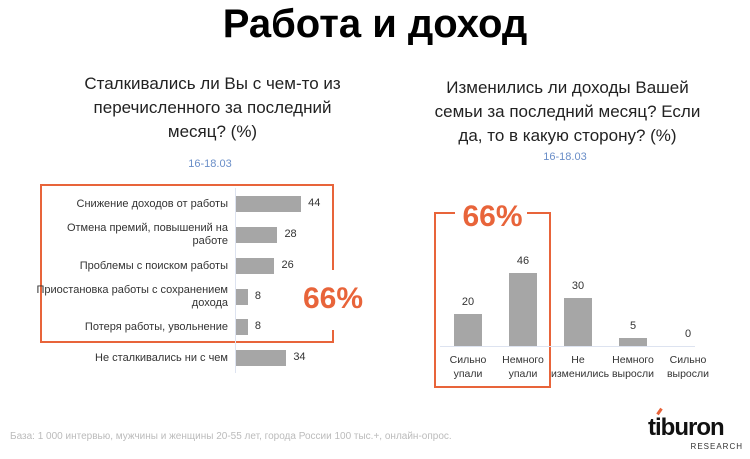 The height and width of the screenshot is (459, 750). I want to click on page-title: Работа и доход, so click(375, 24).